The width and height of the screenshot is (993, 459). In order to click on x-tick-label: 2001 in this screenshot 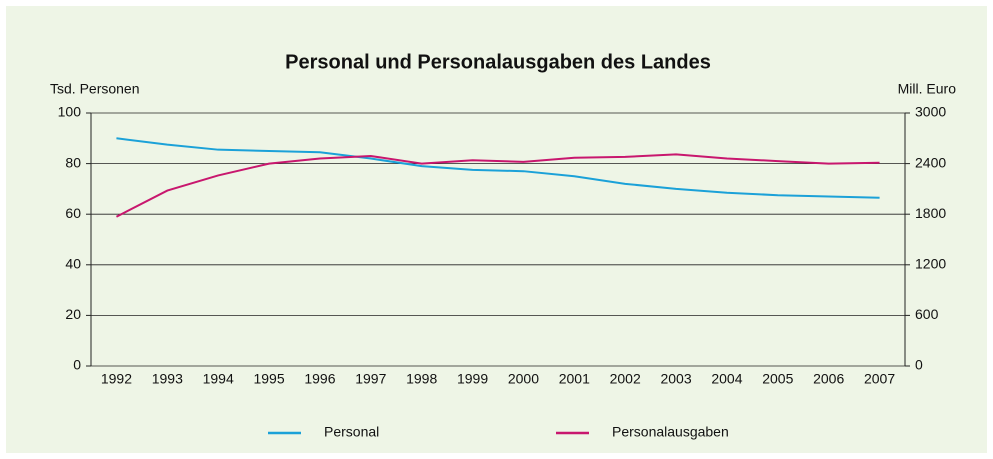, I will do `click(574, 379)`.